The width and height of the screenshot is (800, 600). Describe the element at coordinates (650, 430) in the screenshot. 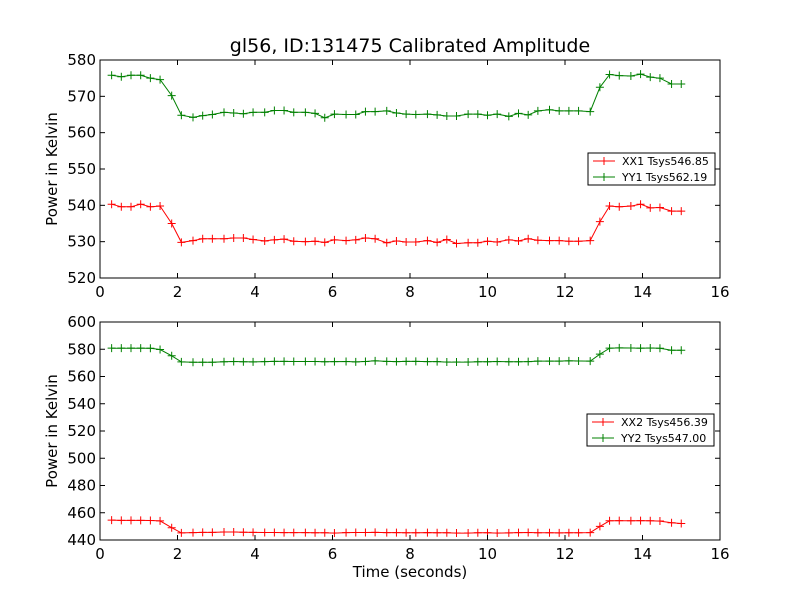

I see `legend: XX2 Tsys456.39 YY2 Tsys547.00` at that location.